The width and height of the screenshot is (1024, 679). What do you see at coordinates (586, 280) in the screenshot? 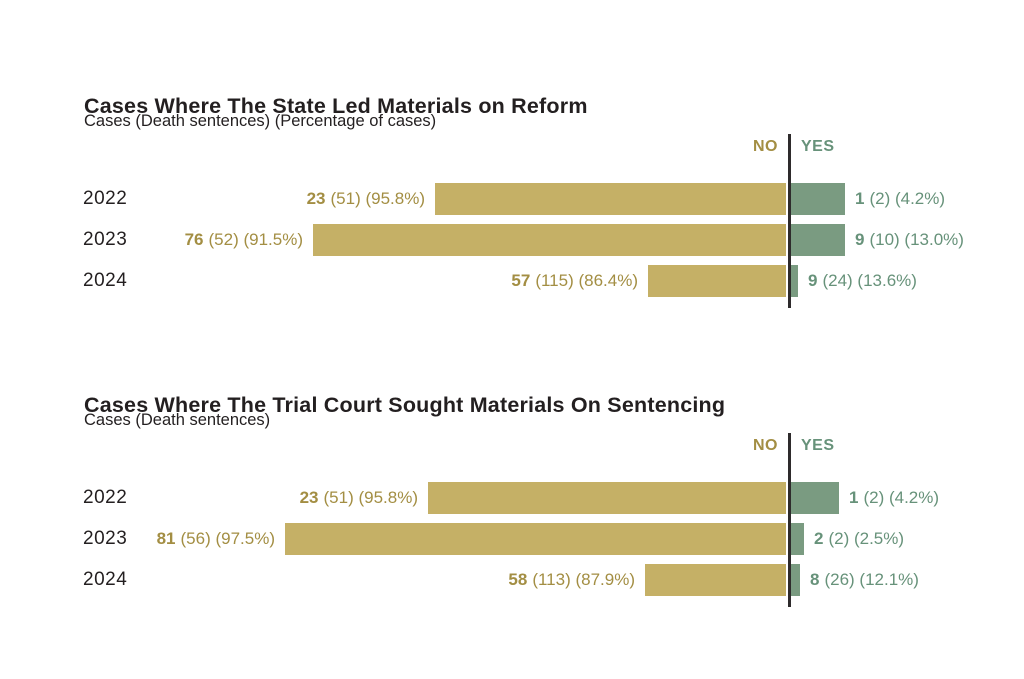
I see `no-detail-value: (115) (86.4%)` at bounding box center [586, 280].